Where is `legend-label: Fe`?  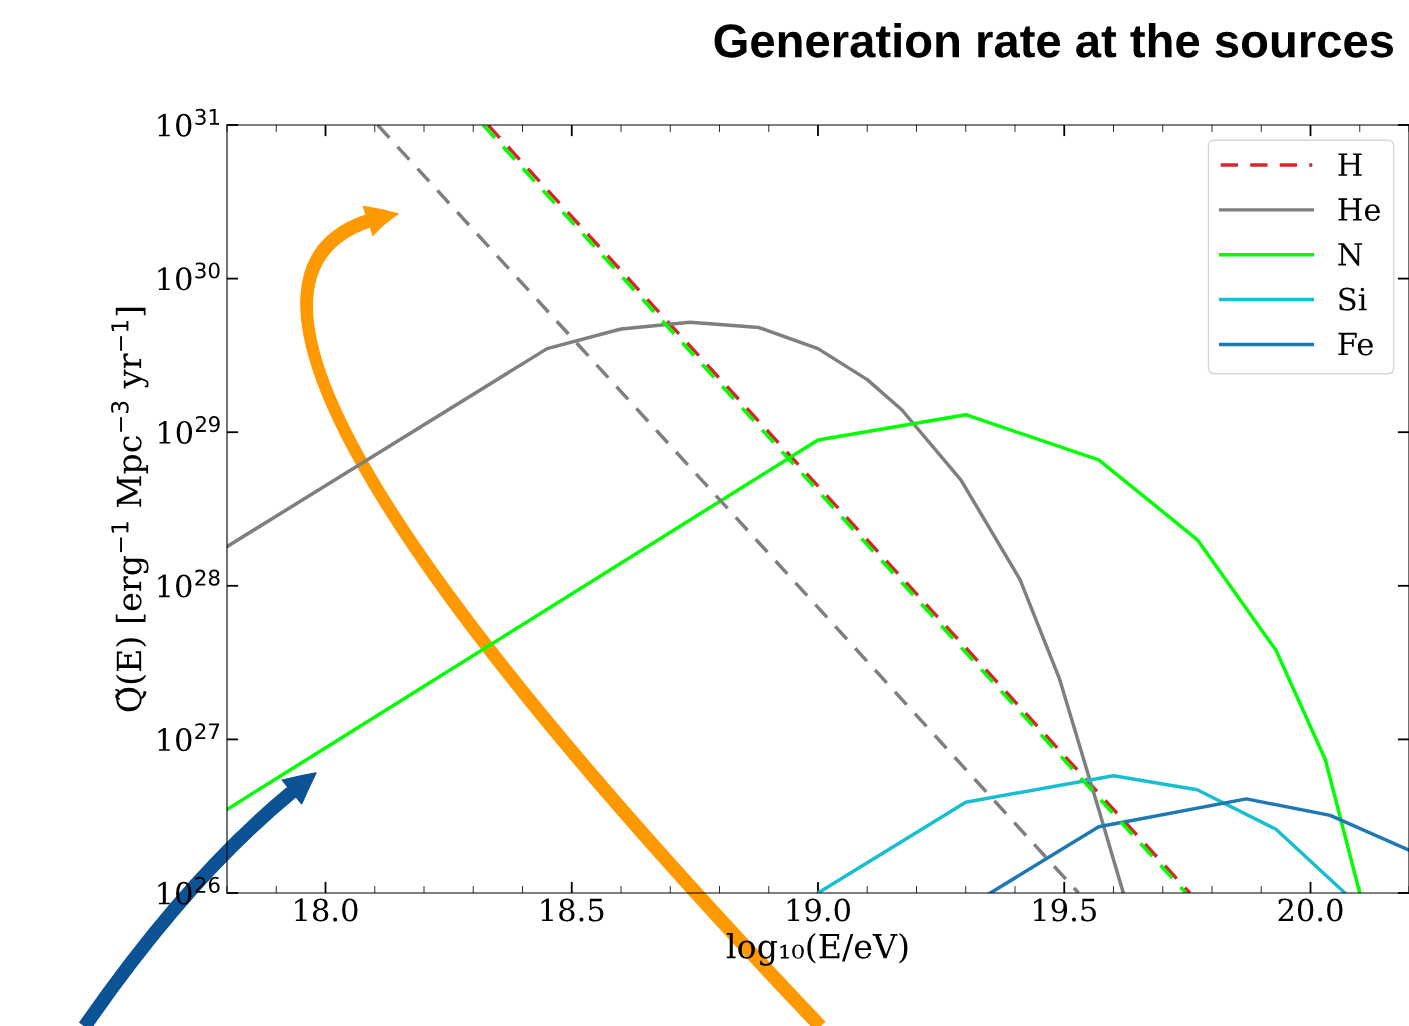 legend-label: Fe is located at coordinates (1355, 344).